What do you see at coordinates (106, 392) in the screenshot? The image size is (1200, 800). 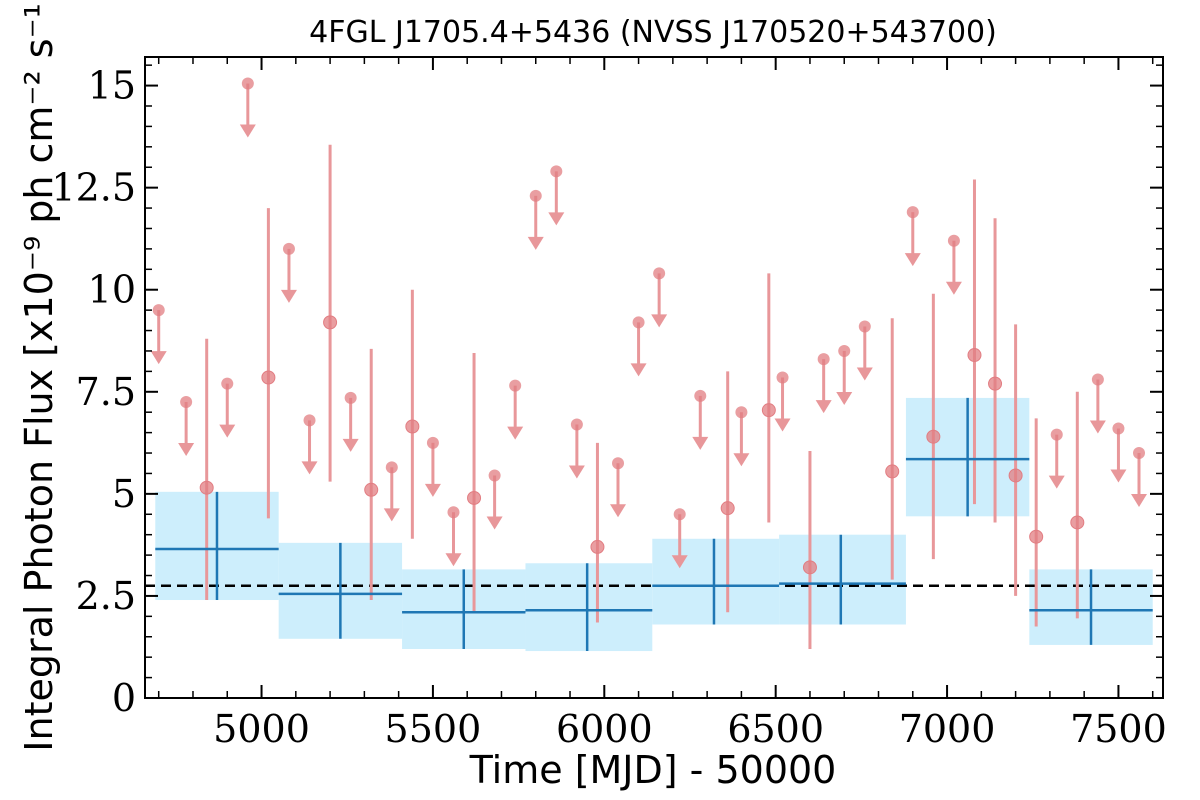 I see `y-tick-label: 7.5` at bounding box center [106, 392].